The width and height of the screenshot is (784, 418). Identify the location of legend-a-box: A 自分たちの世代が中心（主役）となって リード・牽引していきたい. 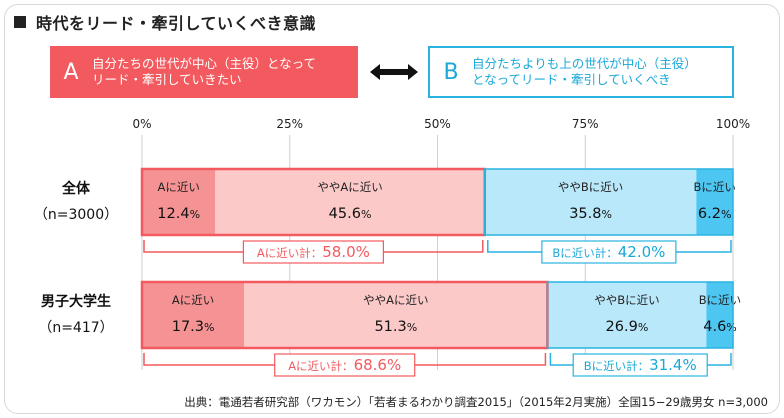
(204, 72).